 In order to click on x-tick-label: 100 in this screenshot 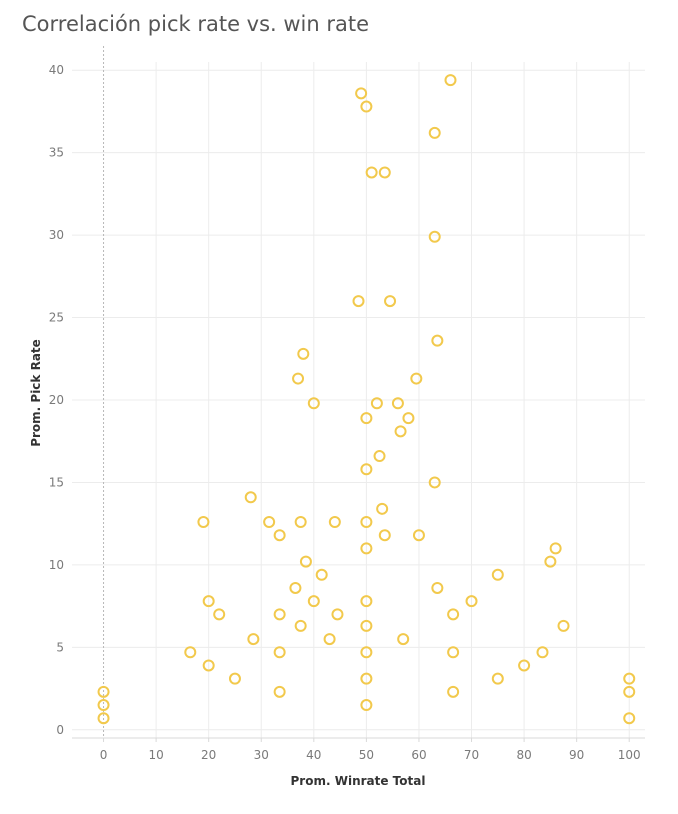, I will do `click(629, 755)`.